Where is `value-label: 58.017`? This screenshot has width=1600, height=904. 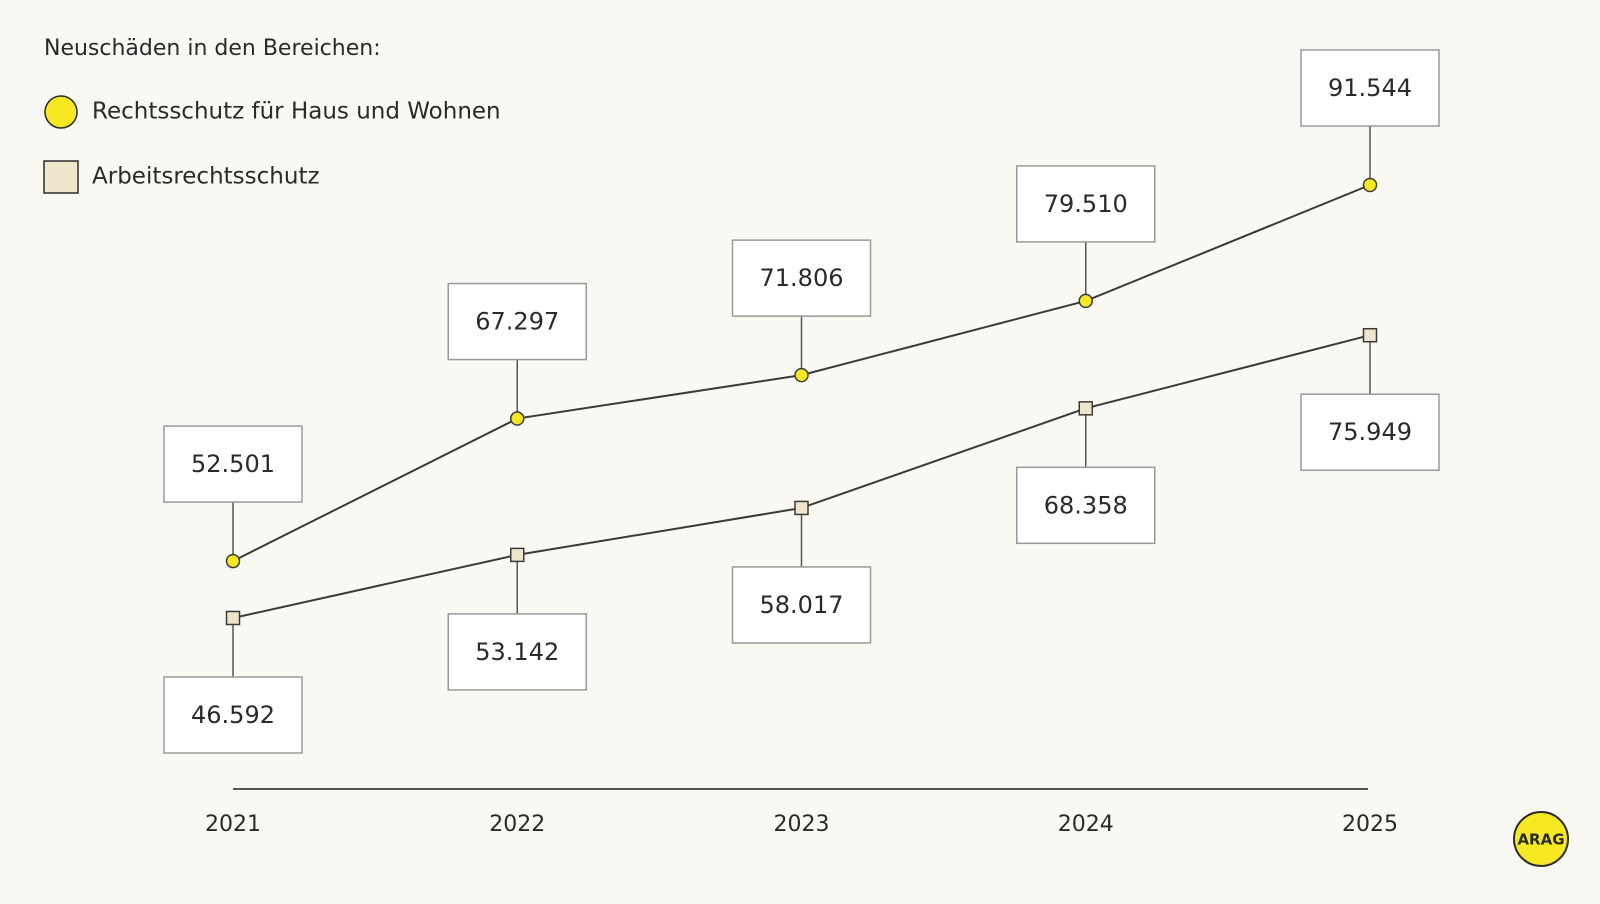
value-label: 58.017 is located at coordinates (802, 605).